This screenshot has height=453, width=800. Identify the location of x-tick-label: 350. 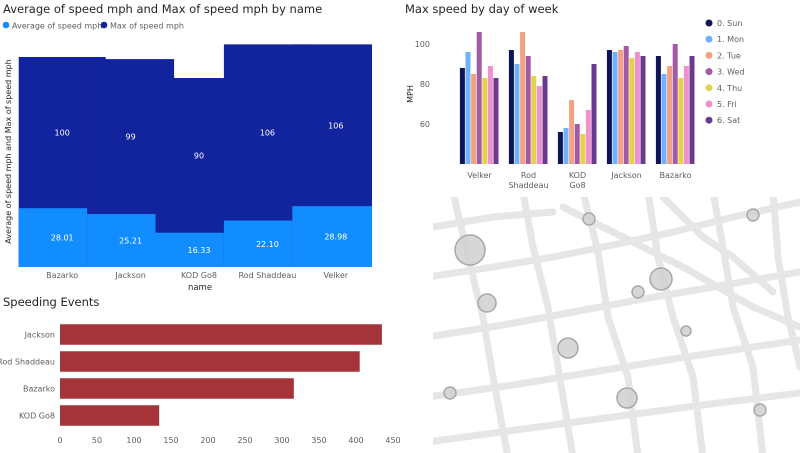
(318, 440).